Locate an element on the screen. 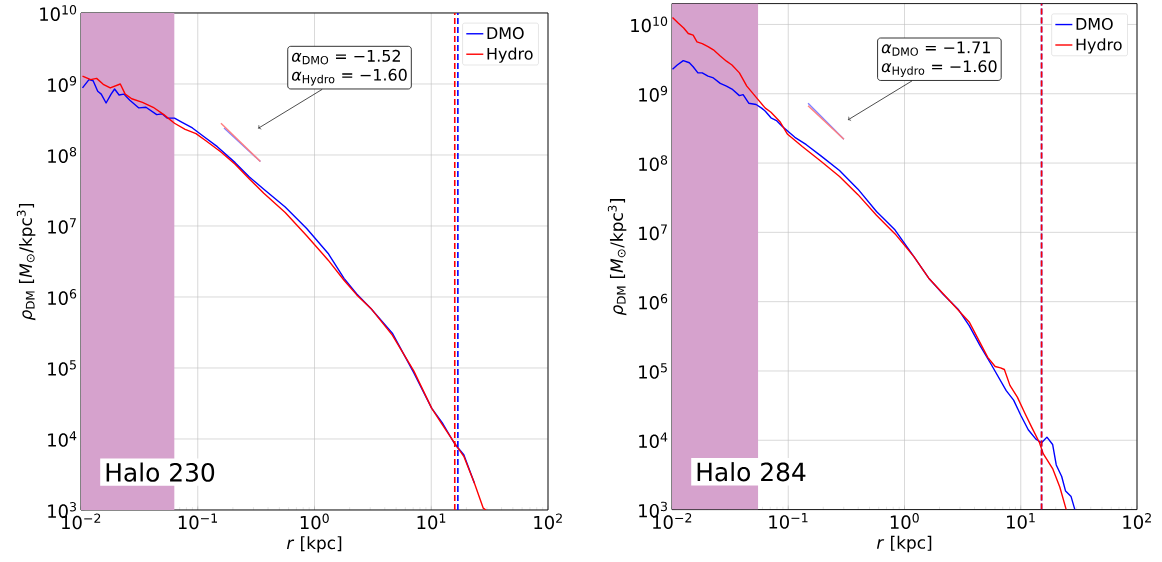  annotation: α$_{DMO}$ = −1.71 is located at coordinates (935, 48).